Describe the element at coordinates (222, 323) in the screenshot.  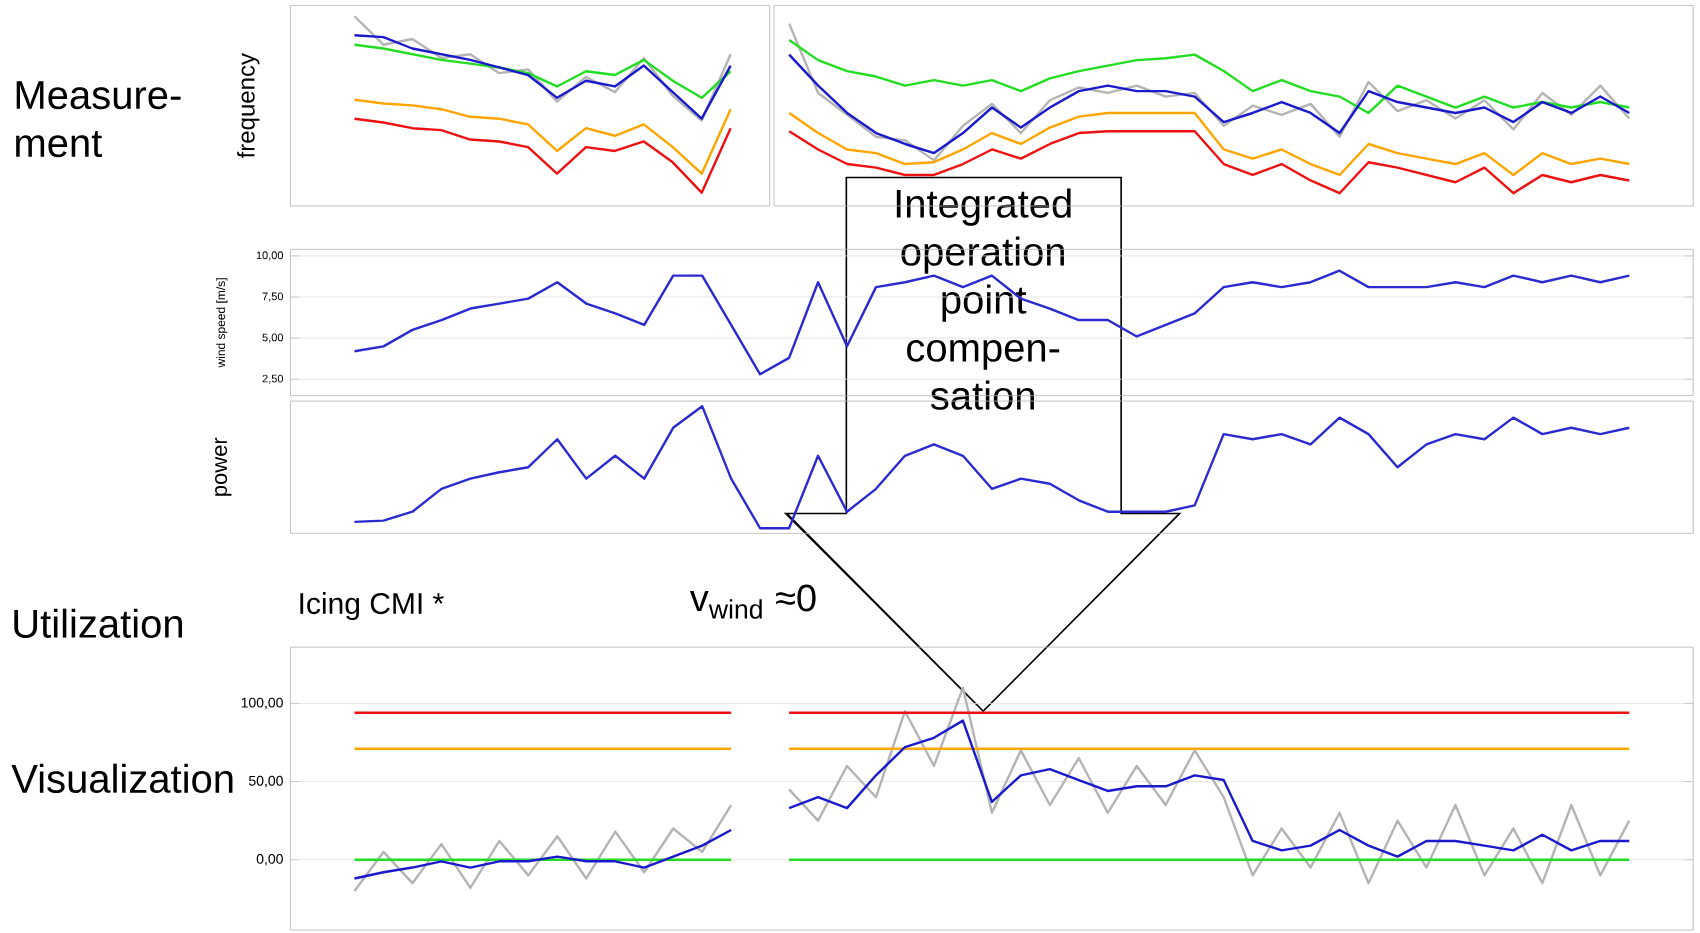
I see `y-axis-title: wind speed [m/s]` at that location.